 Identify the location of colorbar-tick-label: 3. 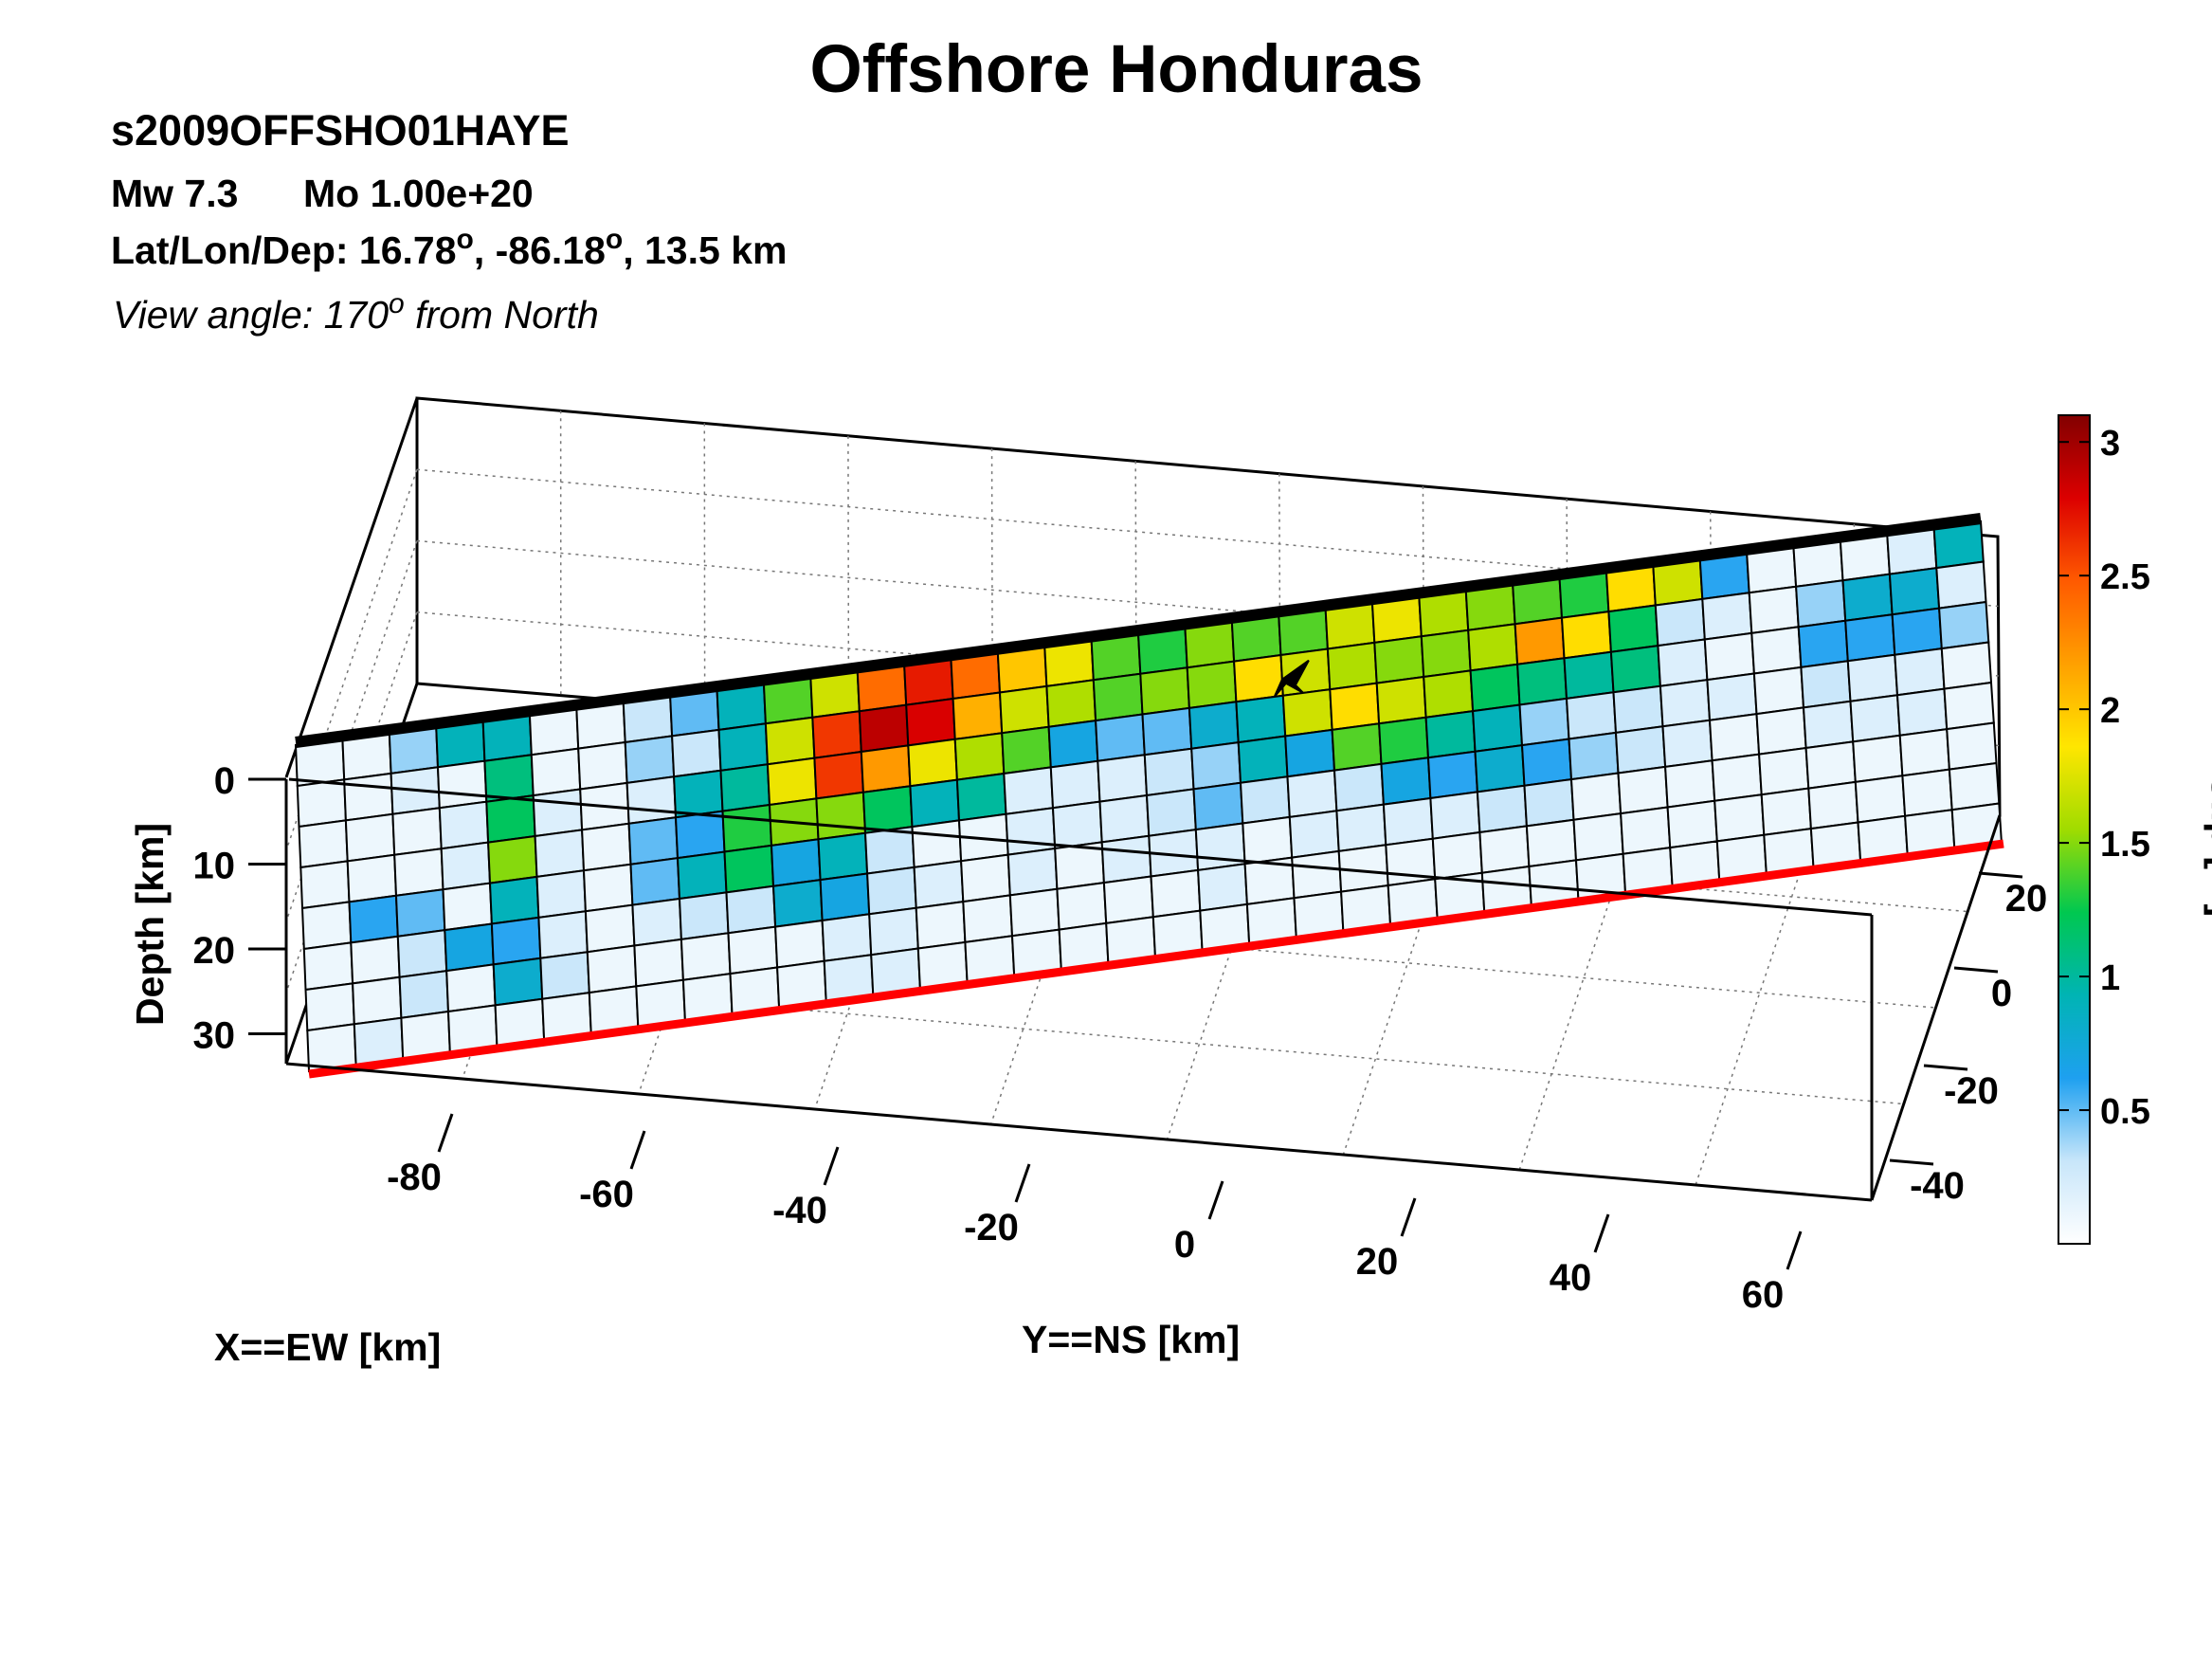
(2110, 444).